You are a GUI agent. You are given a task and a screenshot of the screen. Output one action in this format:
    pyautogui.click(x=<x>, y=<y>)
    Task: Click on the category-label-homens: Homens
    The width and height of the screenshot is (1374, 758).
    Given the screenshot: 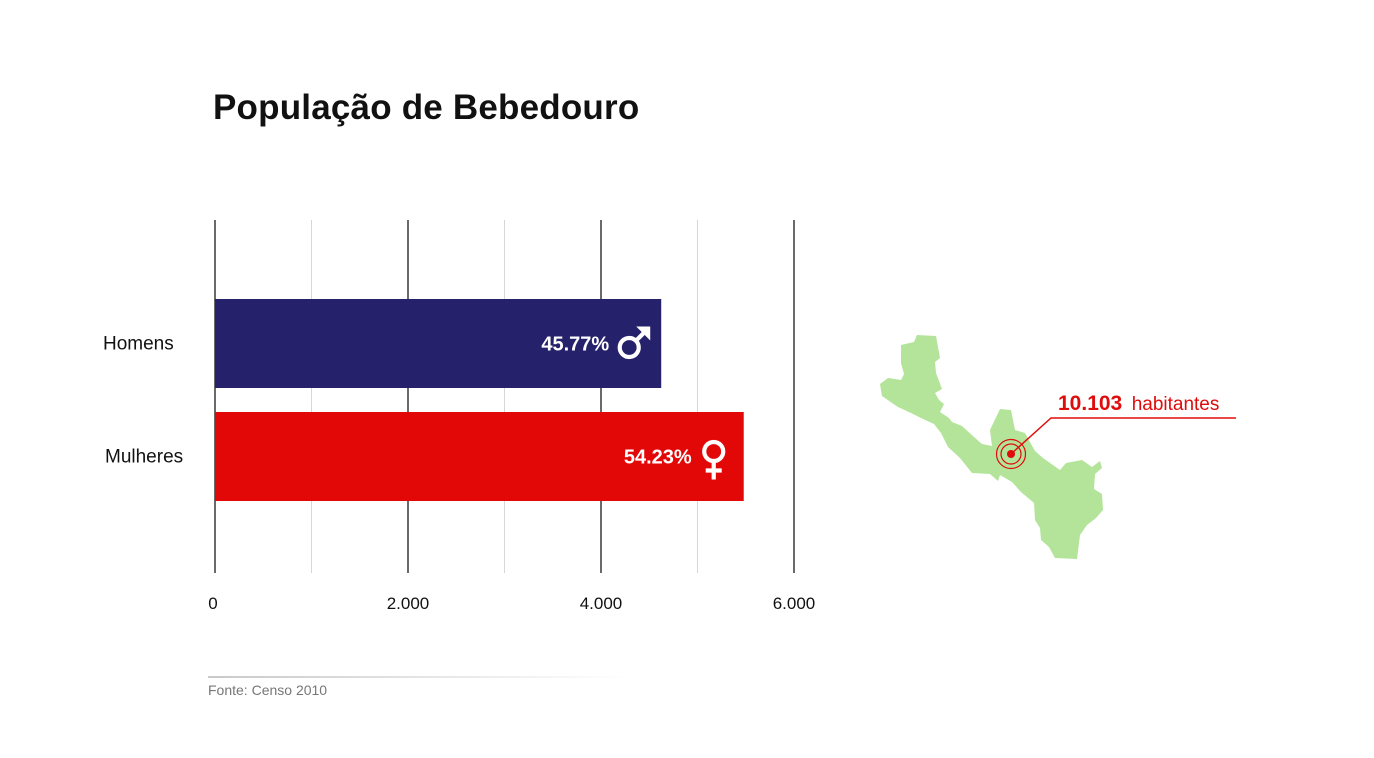 What is the action you would take?
    pyautogui.click(x=138, y=344)
    